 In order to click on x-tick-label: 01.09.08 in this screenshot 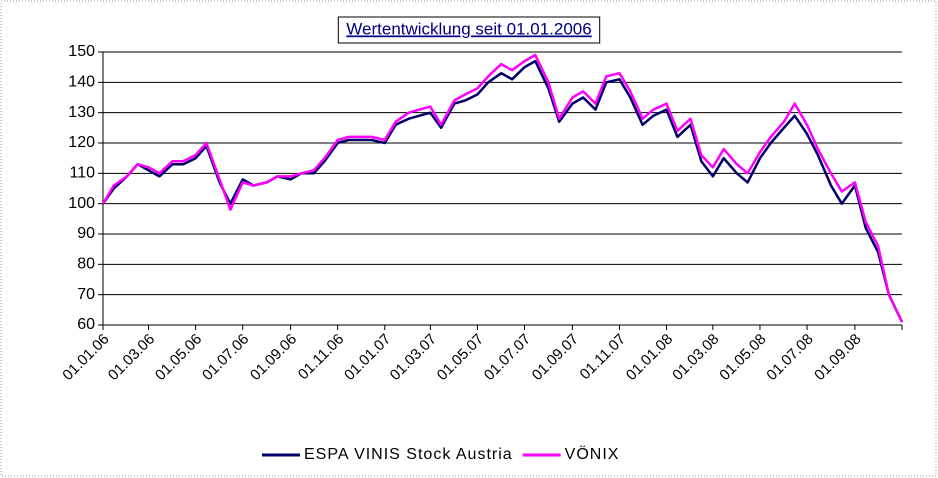, I will do `click(837, 357)`.